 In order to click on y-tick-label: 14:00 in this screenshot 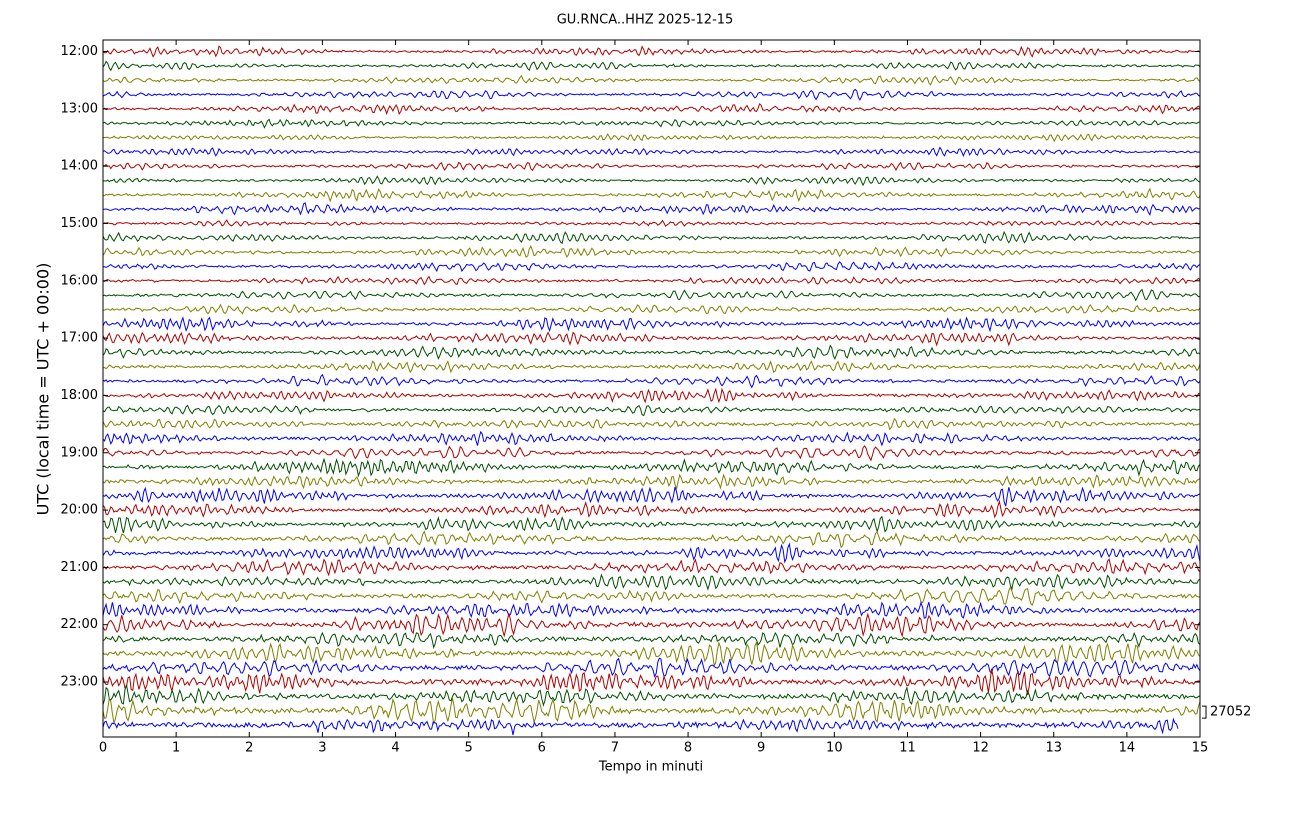, I will do `click(79, 166)`.